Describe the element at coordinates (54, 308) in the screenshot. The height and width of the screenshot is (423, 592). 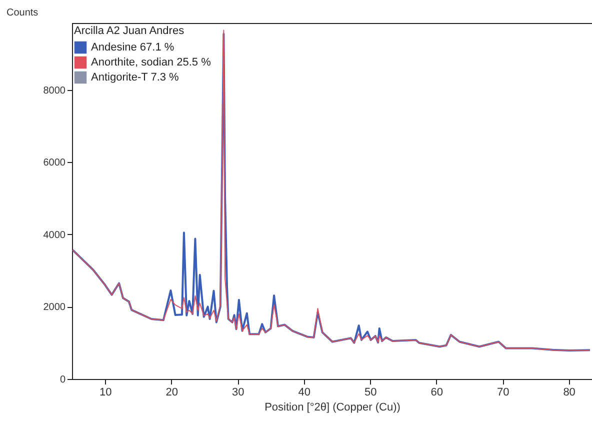
I see `y-tick-label: 2000` at that location.